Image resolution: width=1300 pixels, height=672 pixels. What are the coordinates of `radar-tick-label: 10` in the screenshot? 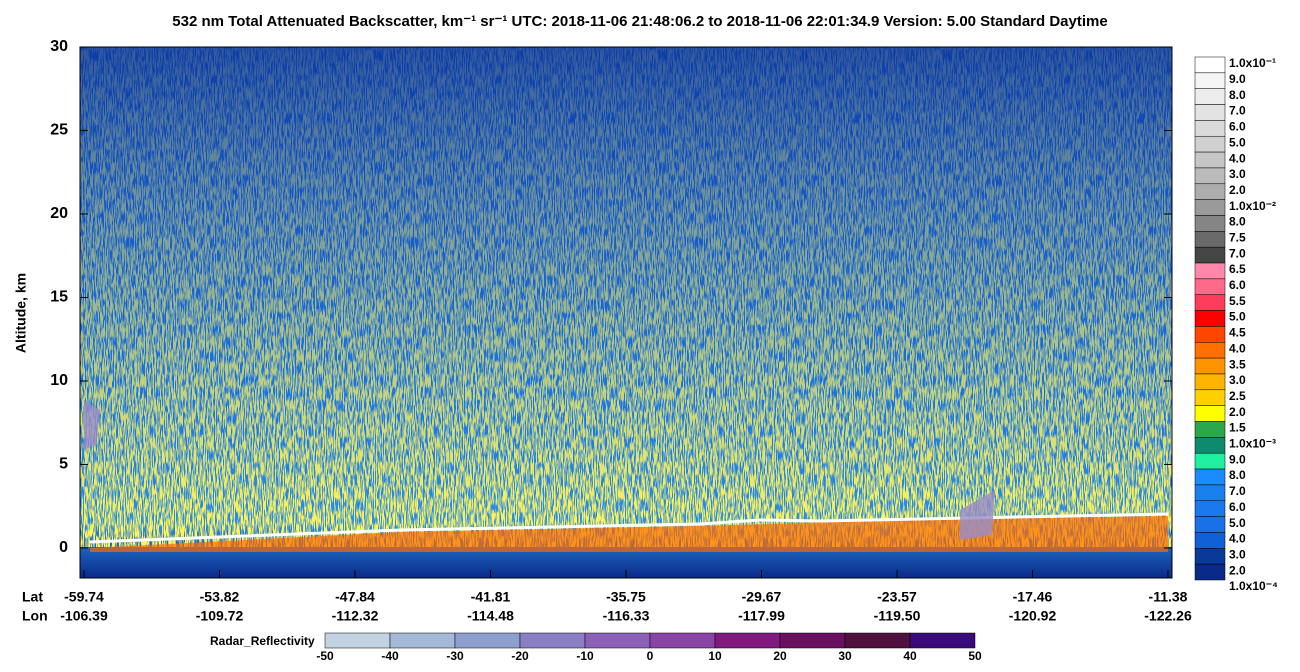 It's located at (715, 656).